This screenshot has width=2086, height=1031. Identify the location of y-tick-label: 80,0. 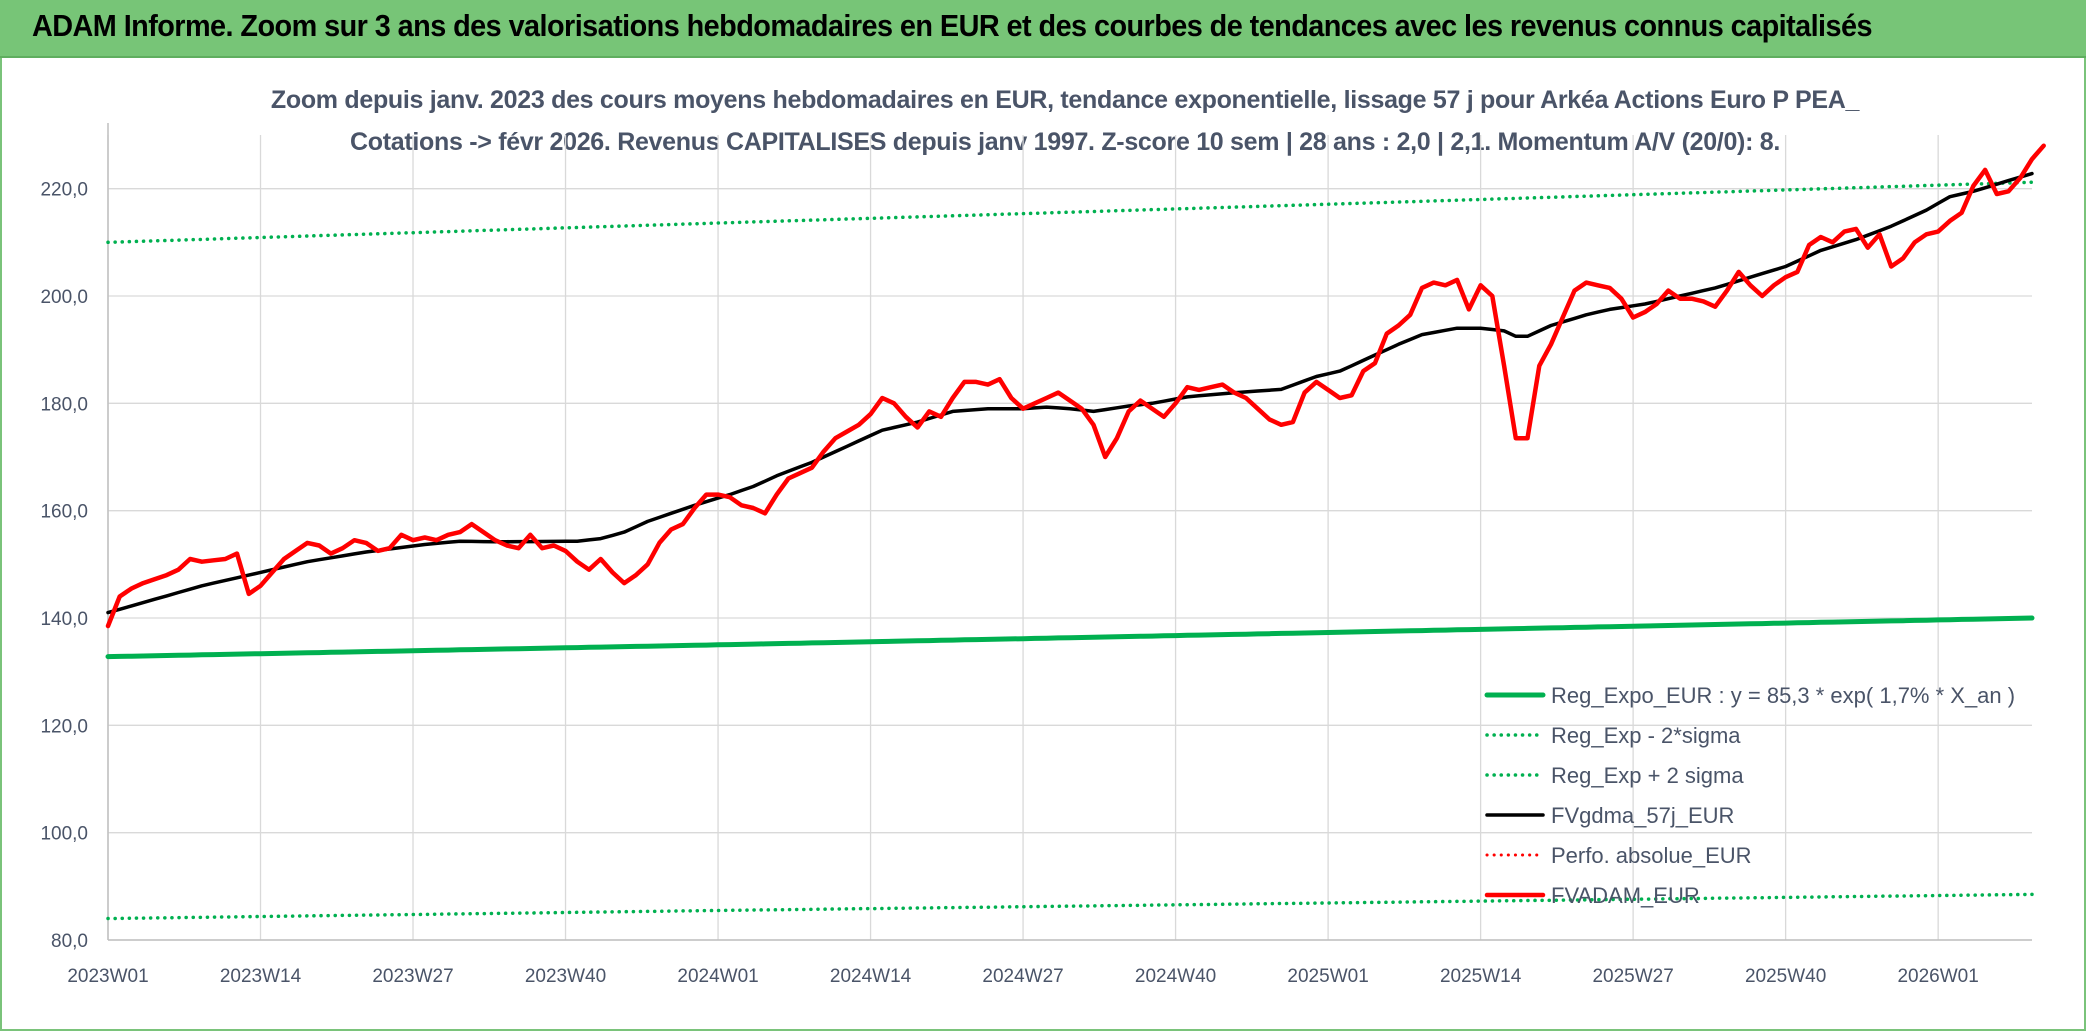
(69, 941).